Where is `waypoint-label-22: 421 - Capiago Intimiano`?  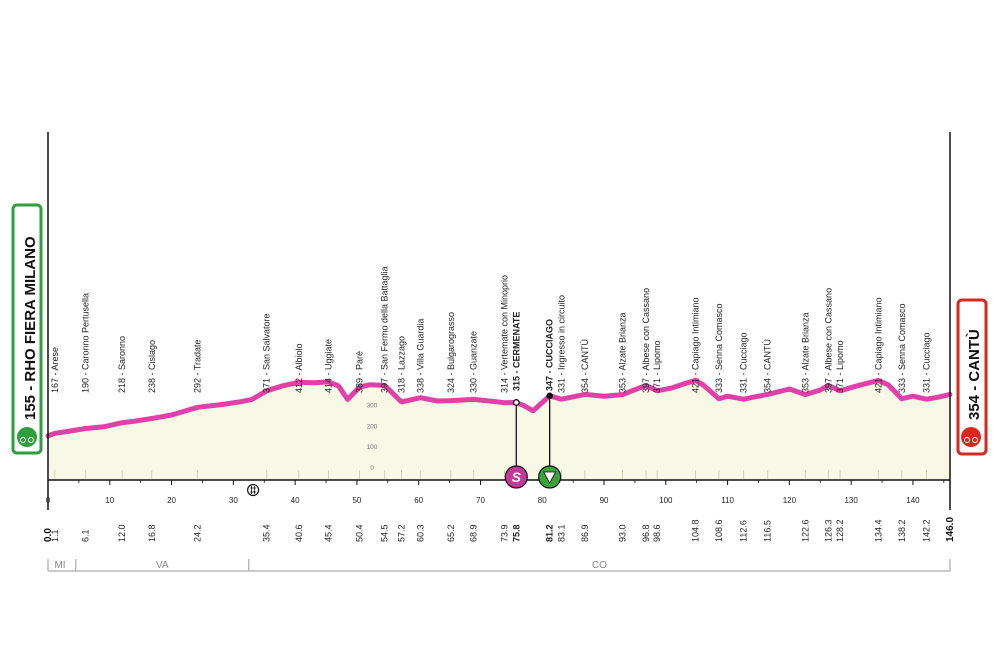
waypoint-label-22: 421 - Capiago Intimiano is located at coordinates (695, 345).